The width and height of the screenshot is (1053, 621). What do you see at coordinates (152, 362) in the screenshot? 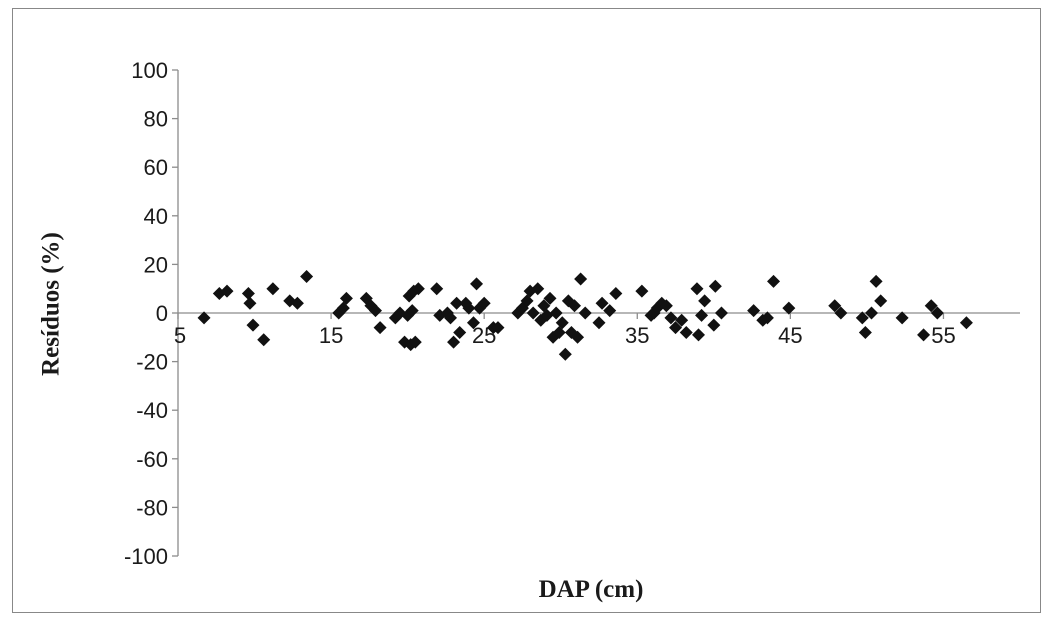
I see `y-tick-label: -20` at bounding box center [152, 362].